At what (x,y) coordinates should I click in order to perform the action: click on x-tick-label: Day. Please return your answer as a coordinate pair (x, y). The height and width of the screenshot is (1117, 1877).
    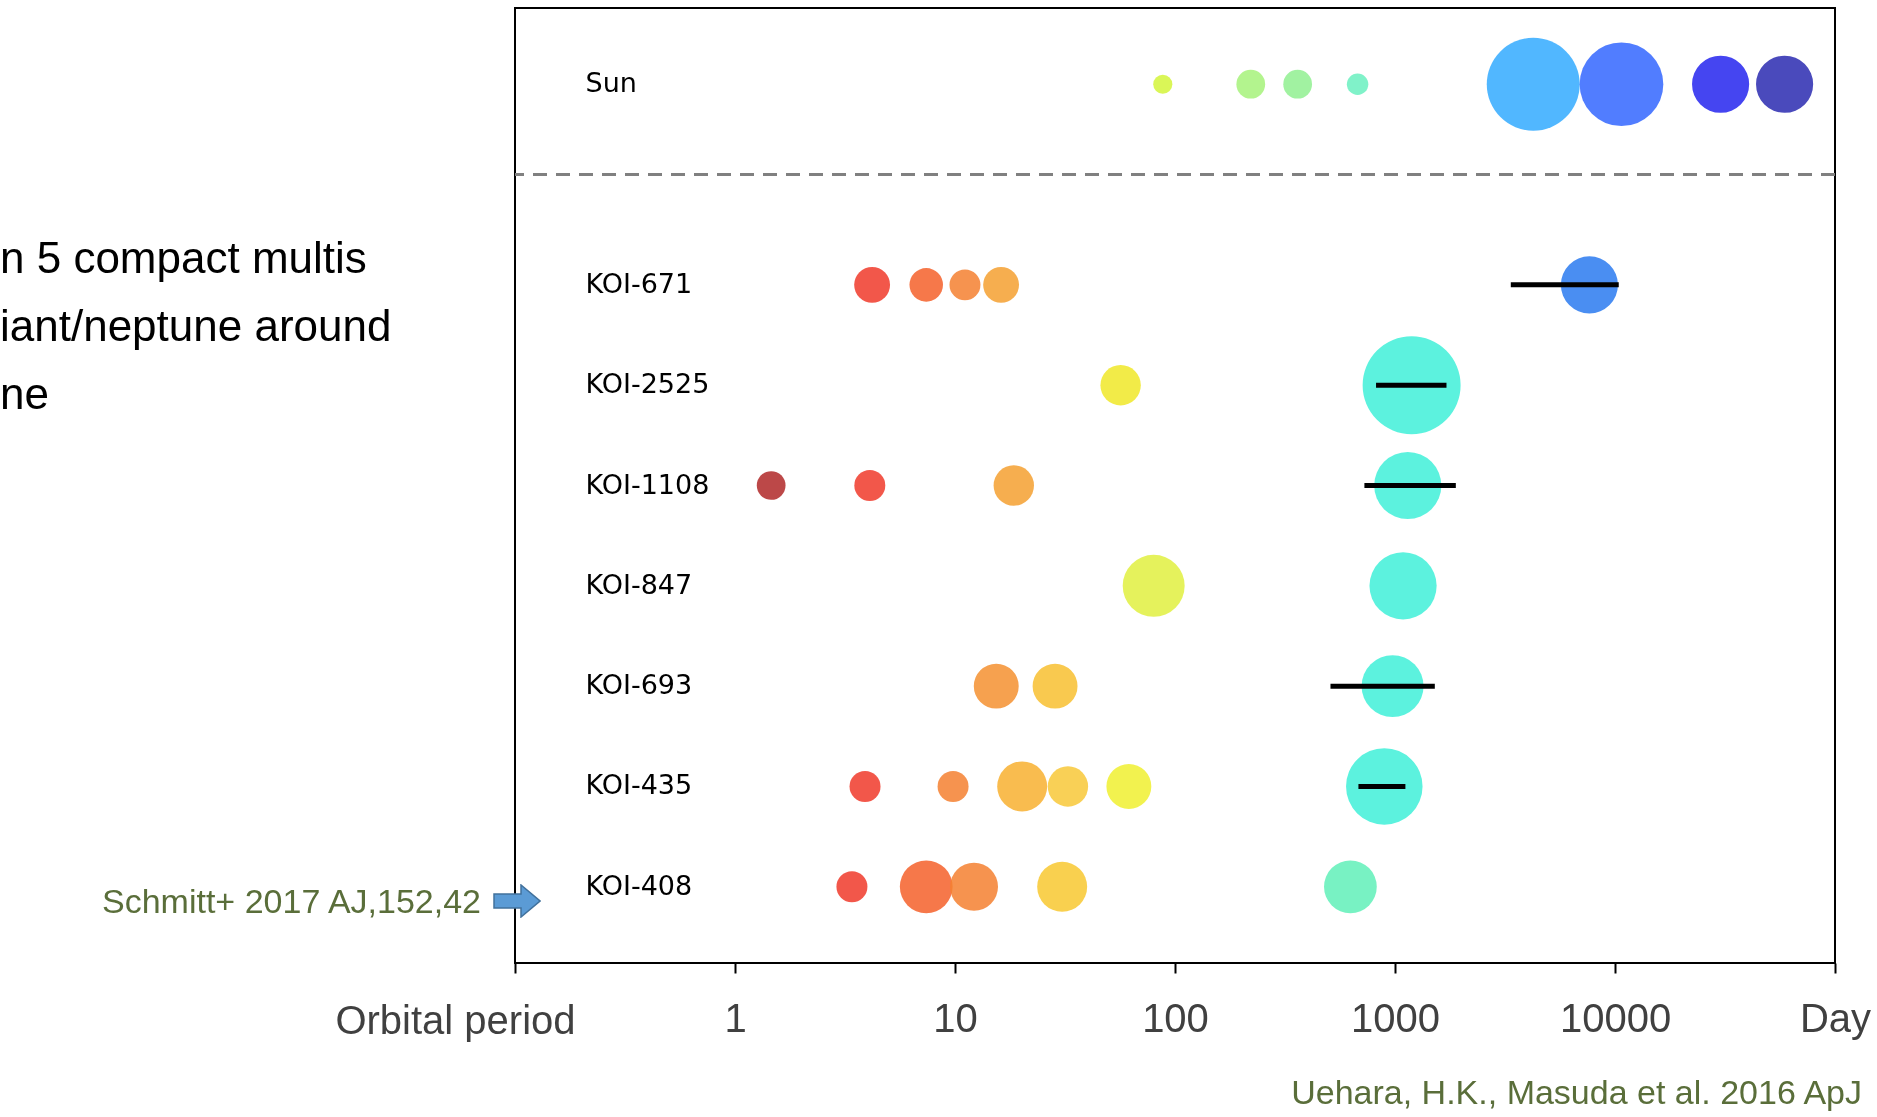
    Looking at the image, I should click on (1835, 1017).